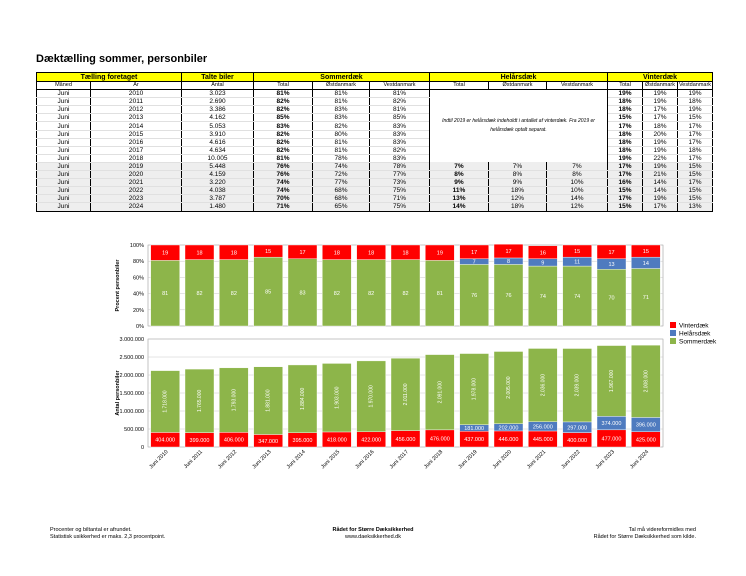  What do you see at coordinates (509, 440) in the screenshot?
I see `data-label: 446.000` at bounding box center [509, 440].